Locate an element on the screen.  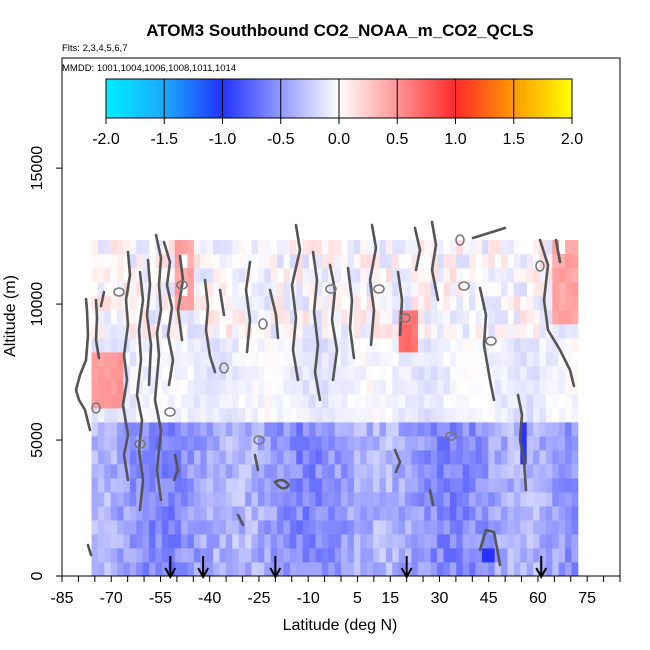
contour-oval is located at coordinates (182, 285).